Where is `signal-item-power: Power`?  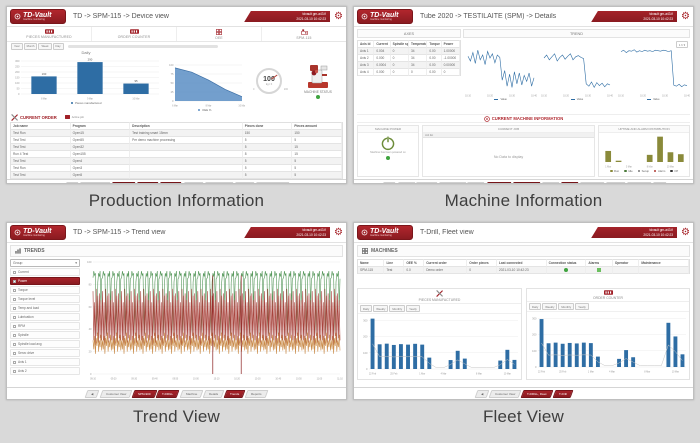
signal-item-power: Power is located at coordinates (45, 281).